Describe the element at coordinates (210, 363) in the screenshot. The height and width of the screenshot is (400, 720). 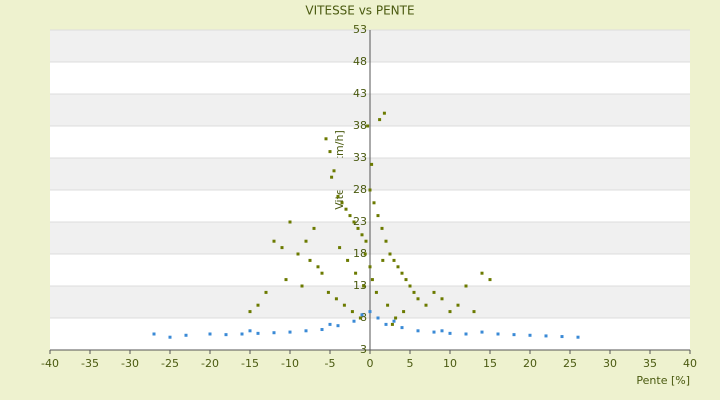
I see `x-tick-label: -20` at that location.